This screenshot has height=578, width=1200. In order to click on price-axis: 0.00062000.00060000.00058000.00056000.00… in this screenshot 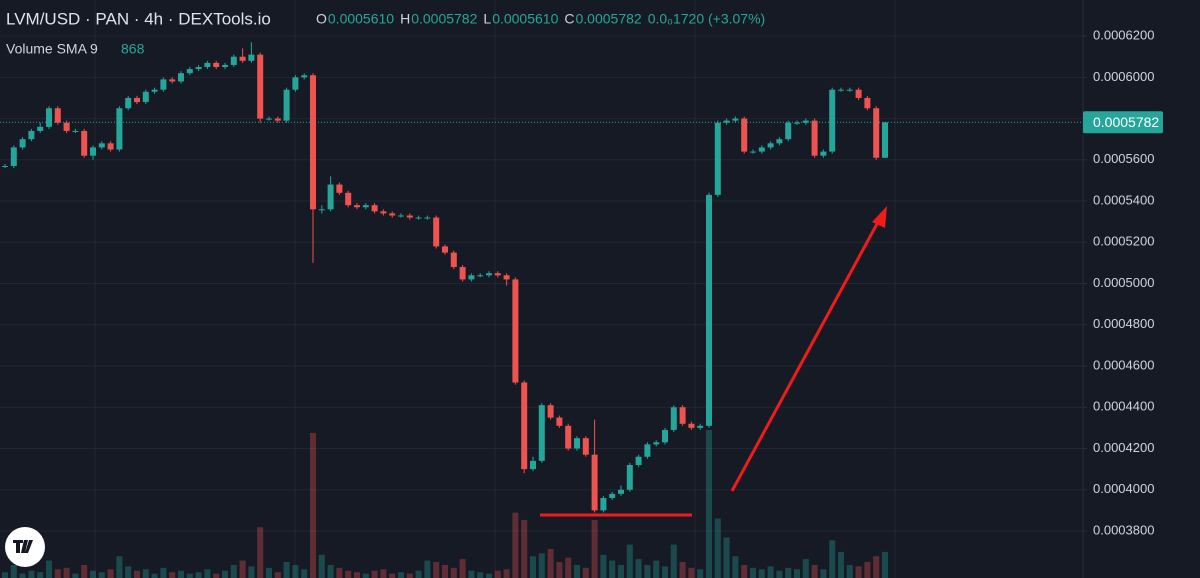, I will do `click(1123, 282)`.